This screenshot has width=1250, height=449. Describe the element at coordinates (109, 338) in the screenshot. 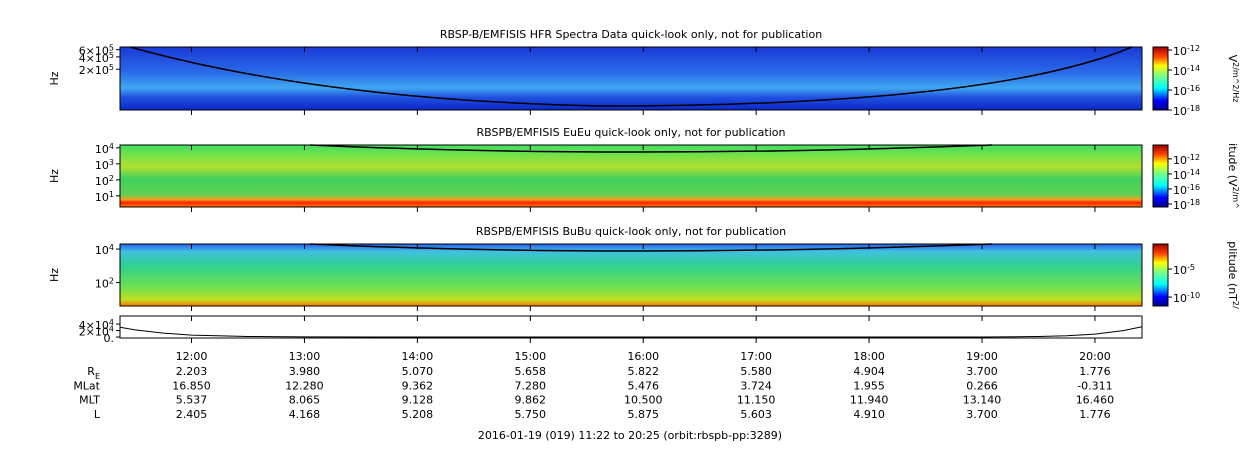

I see `y-tick-label: 0.` at that location.